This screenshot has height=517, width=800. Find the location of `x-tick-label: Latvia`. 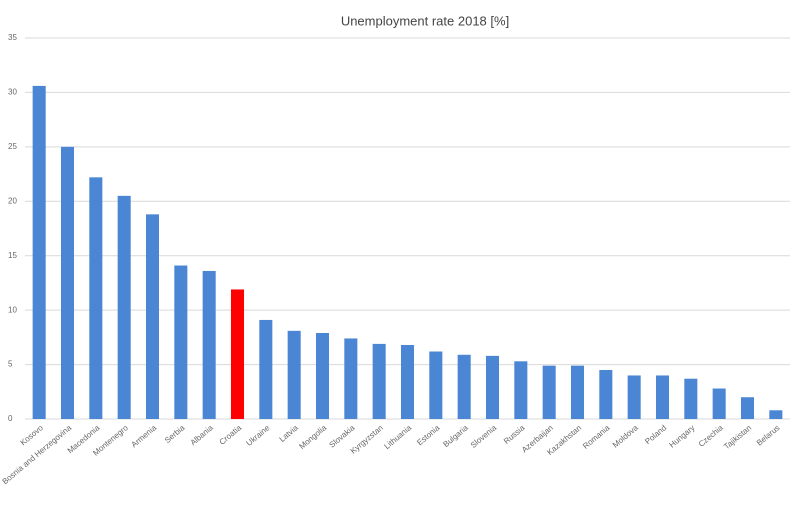

x-tick-label: Latvia is located at coordinates (289, 433).